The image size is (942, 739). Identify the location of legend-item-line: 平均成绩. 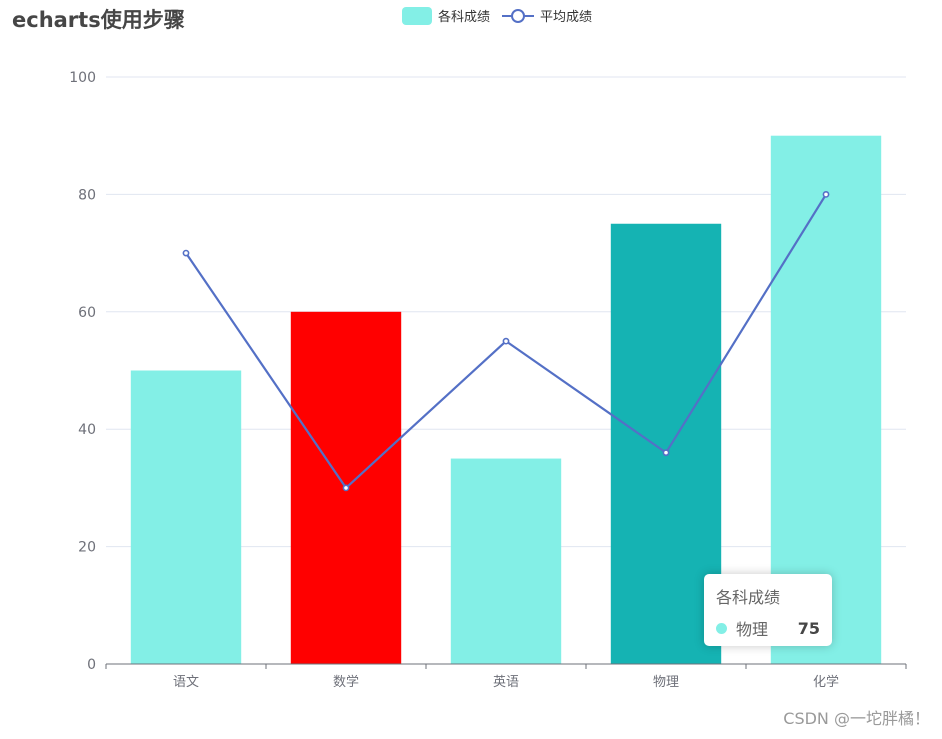
(547, 15).